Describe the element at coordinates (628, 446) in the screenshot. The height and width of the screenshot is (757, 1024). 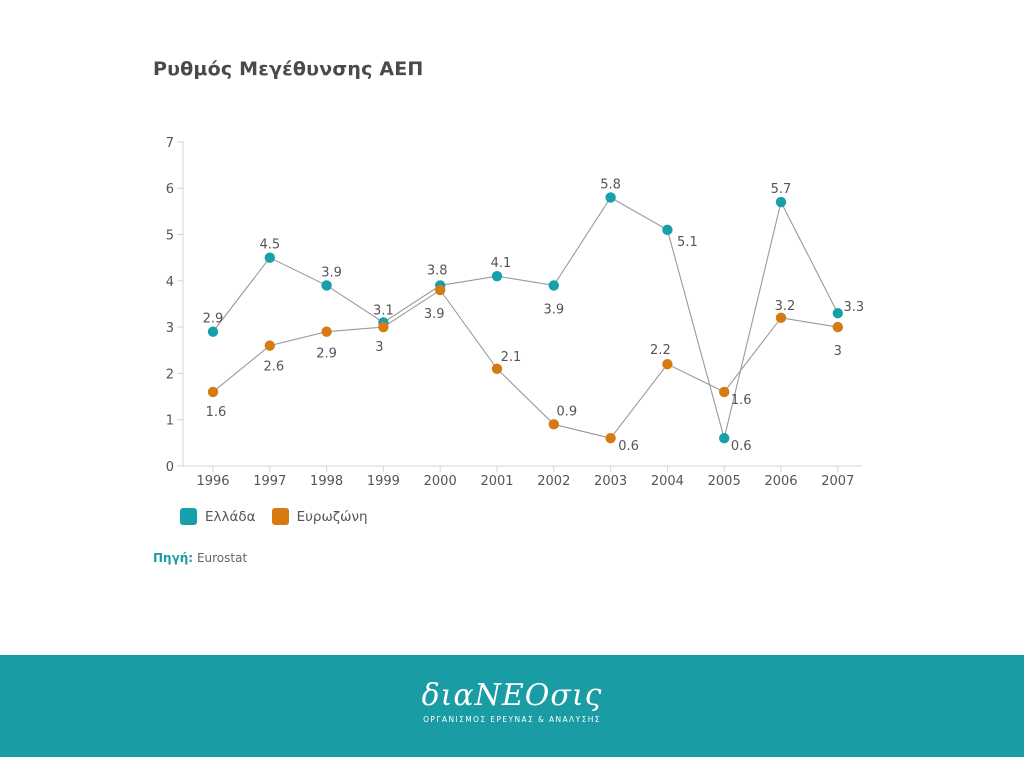
I see `data-label-1: 0.6` at that location.